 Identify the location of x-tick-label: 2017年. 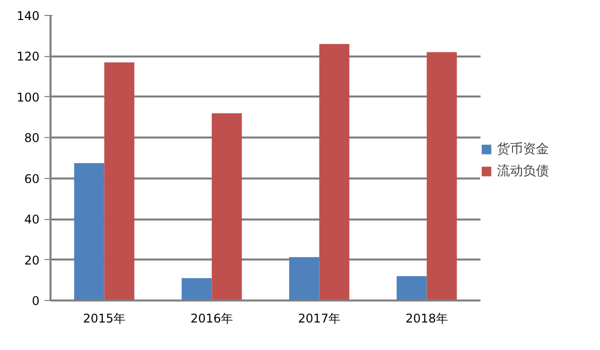
(319, 319).